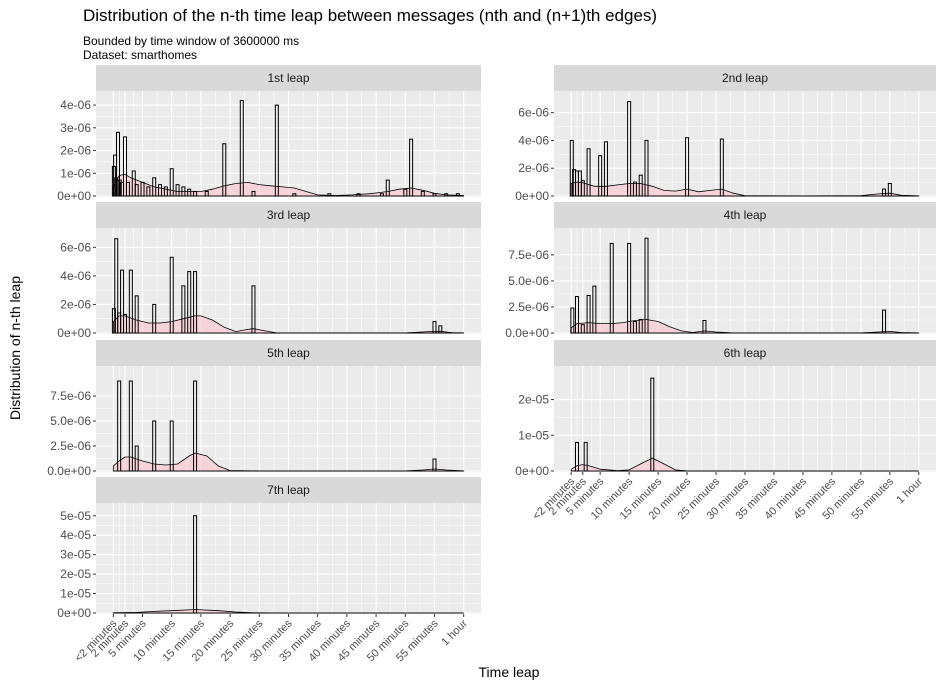 The image size is (944, 687). I want to click on facet-strip-label: 3rd leap, so click(289, 215).